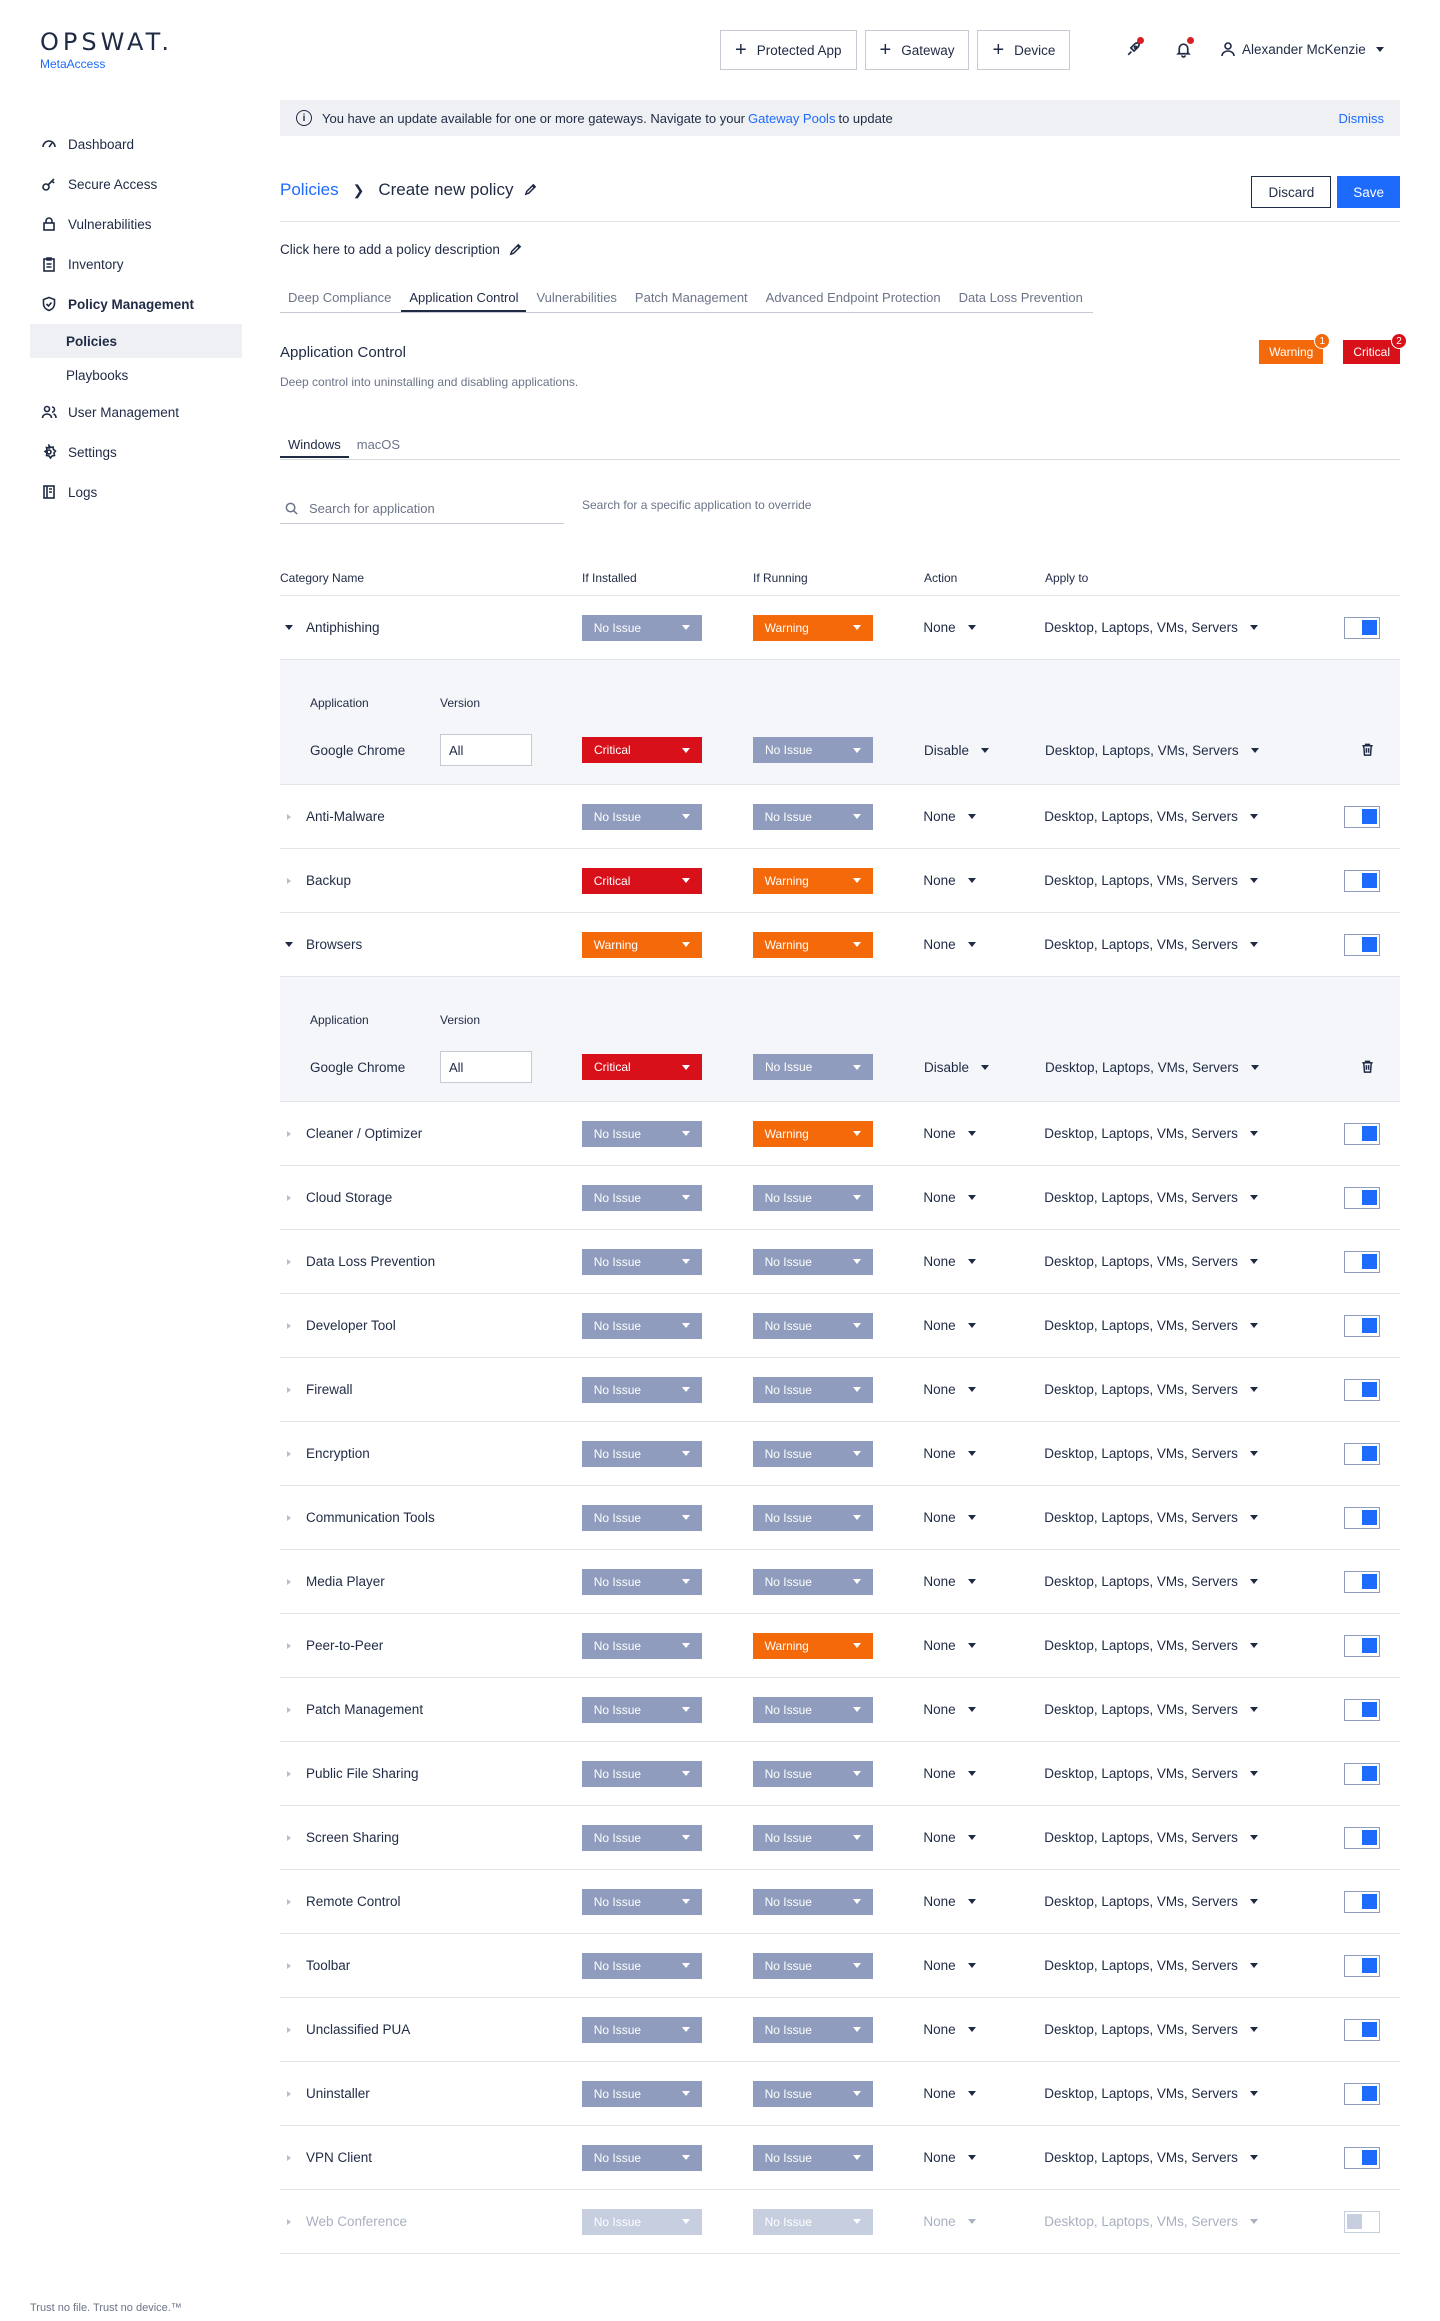  Describe the element at coordinates (309, 189) in the screenshot. I see `breadcrumb-policies: Policies` at that location.